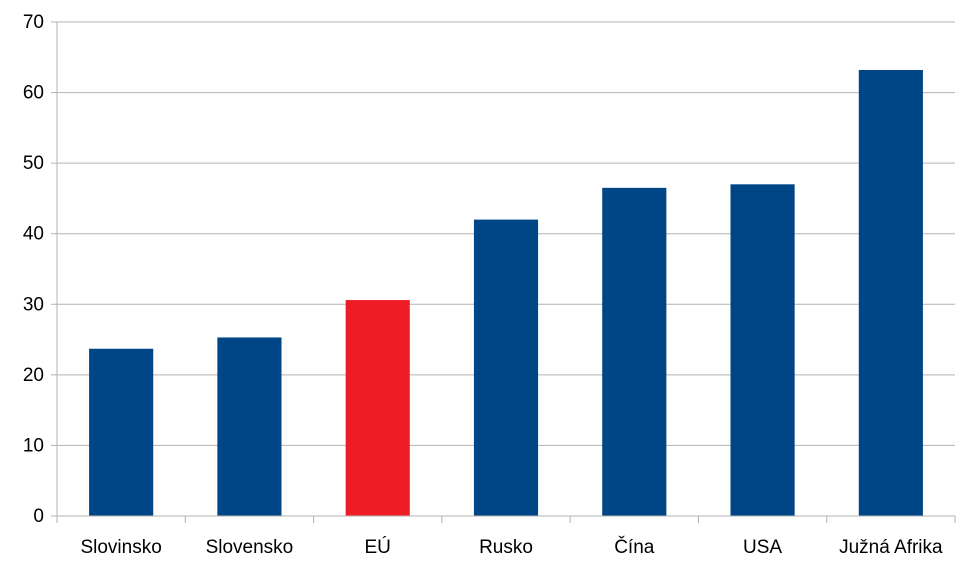 This screenshot has height=565, width=969. What do you see at coordinates (506, 547) in the screenshot?
I see `x-tick-label: Rusko` at bounding box center [506, 547].